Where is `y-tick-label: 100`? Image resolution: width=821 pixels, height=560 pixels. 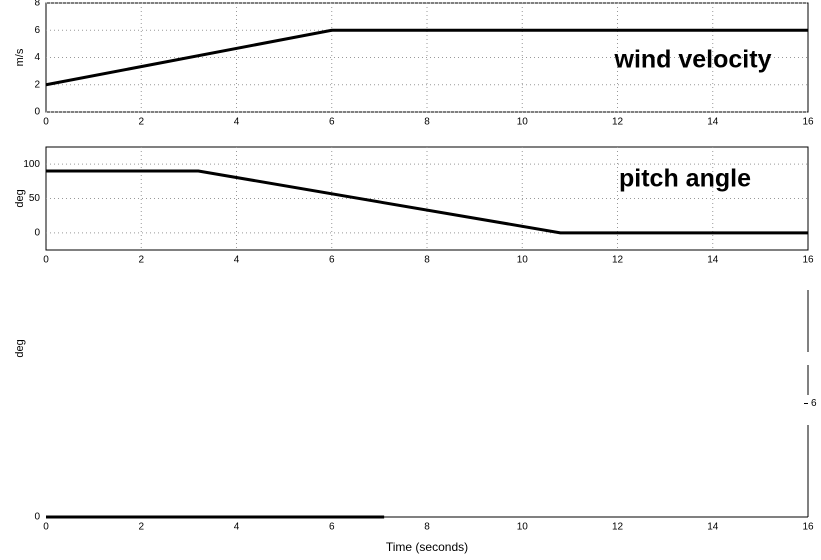
y-tick-label: 100 is located at coordinates (31, 164).